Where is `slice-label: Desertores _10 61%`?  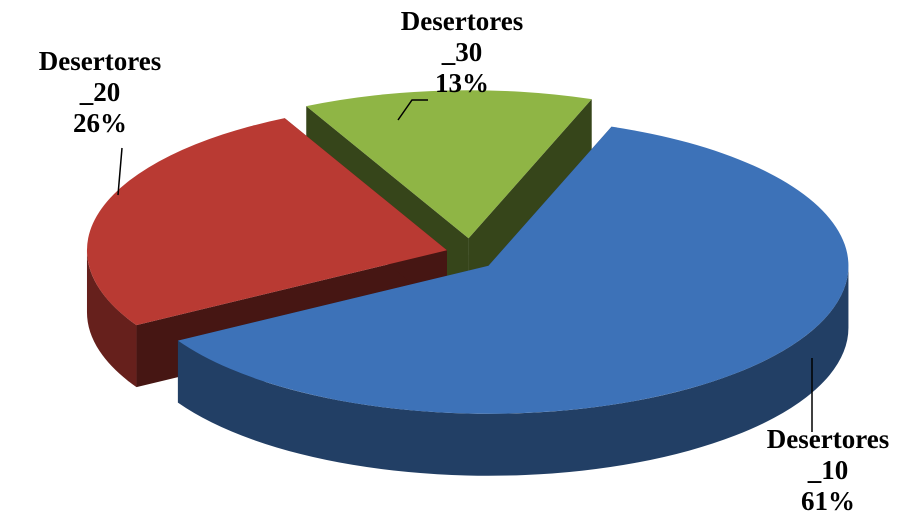
slice-label: Desertores _10 61% is located at coordinates (828, 470).